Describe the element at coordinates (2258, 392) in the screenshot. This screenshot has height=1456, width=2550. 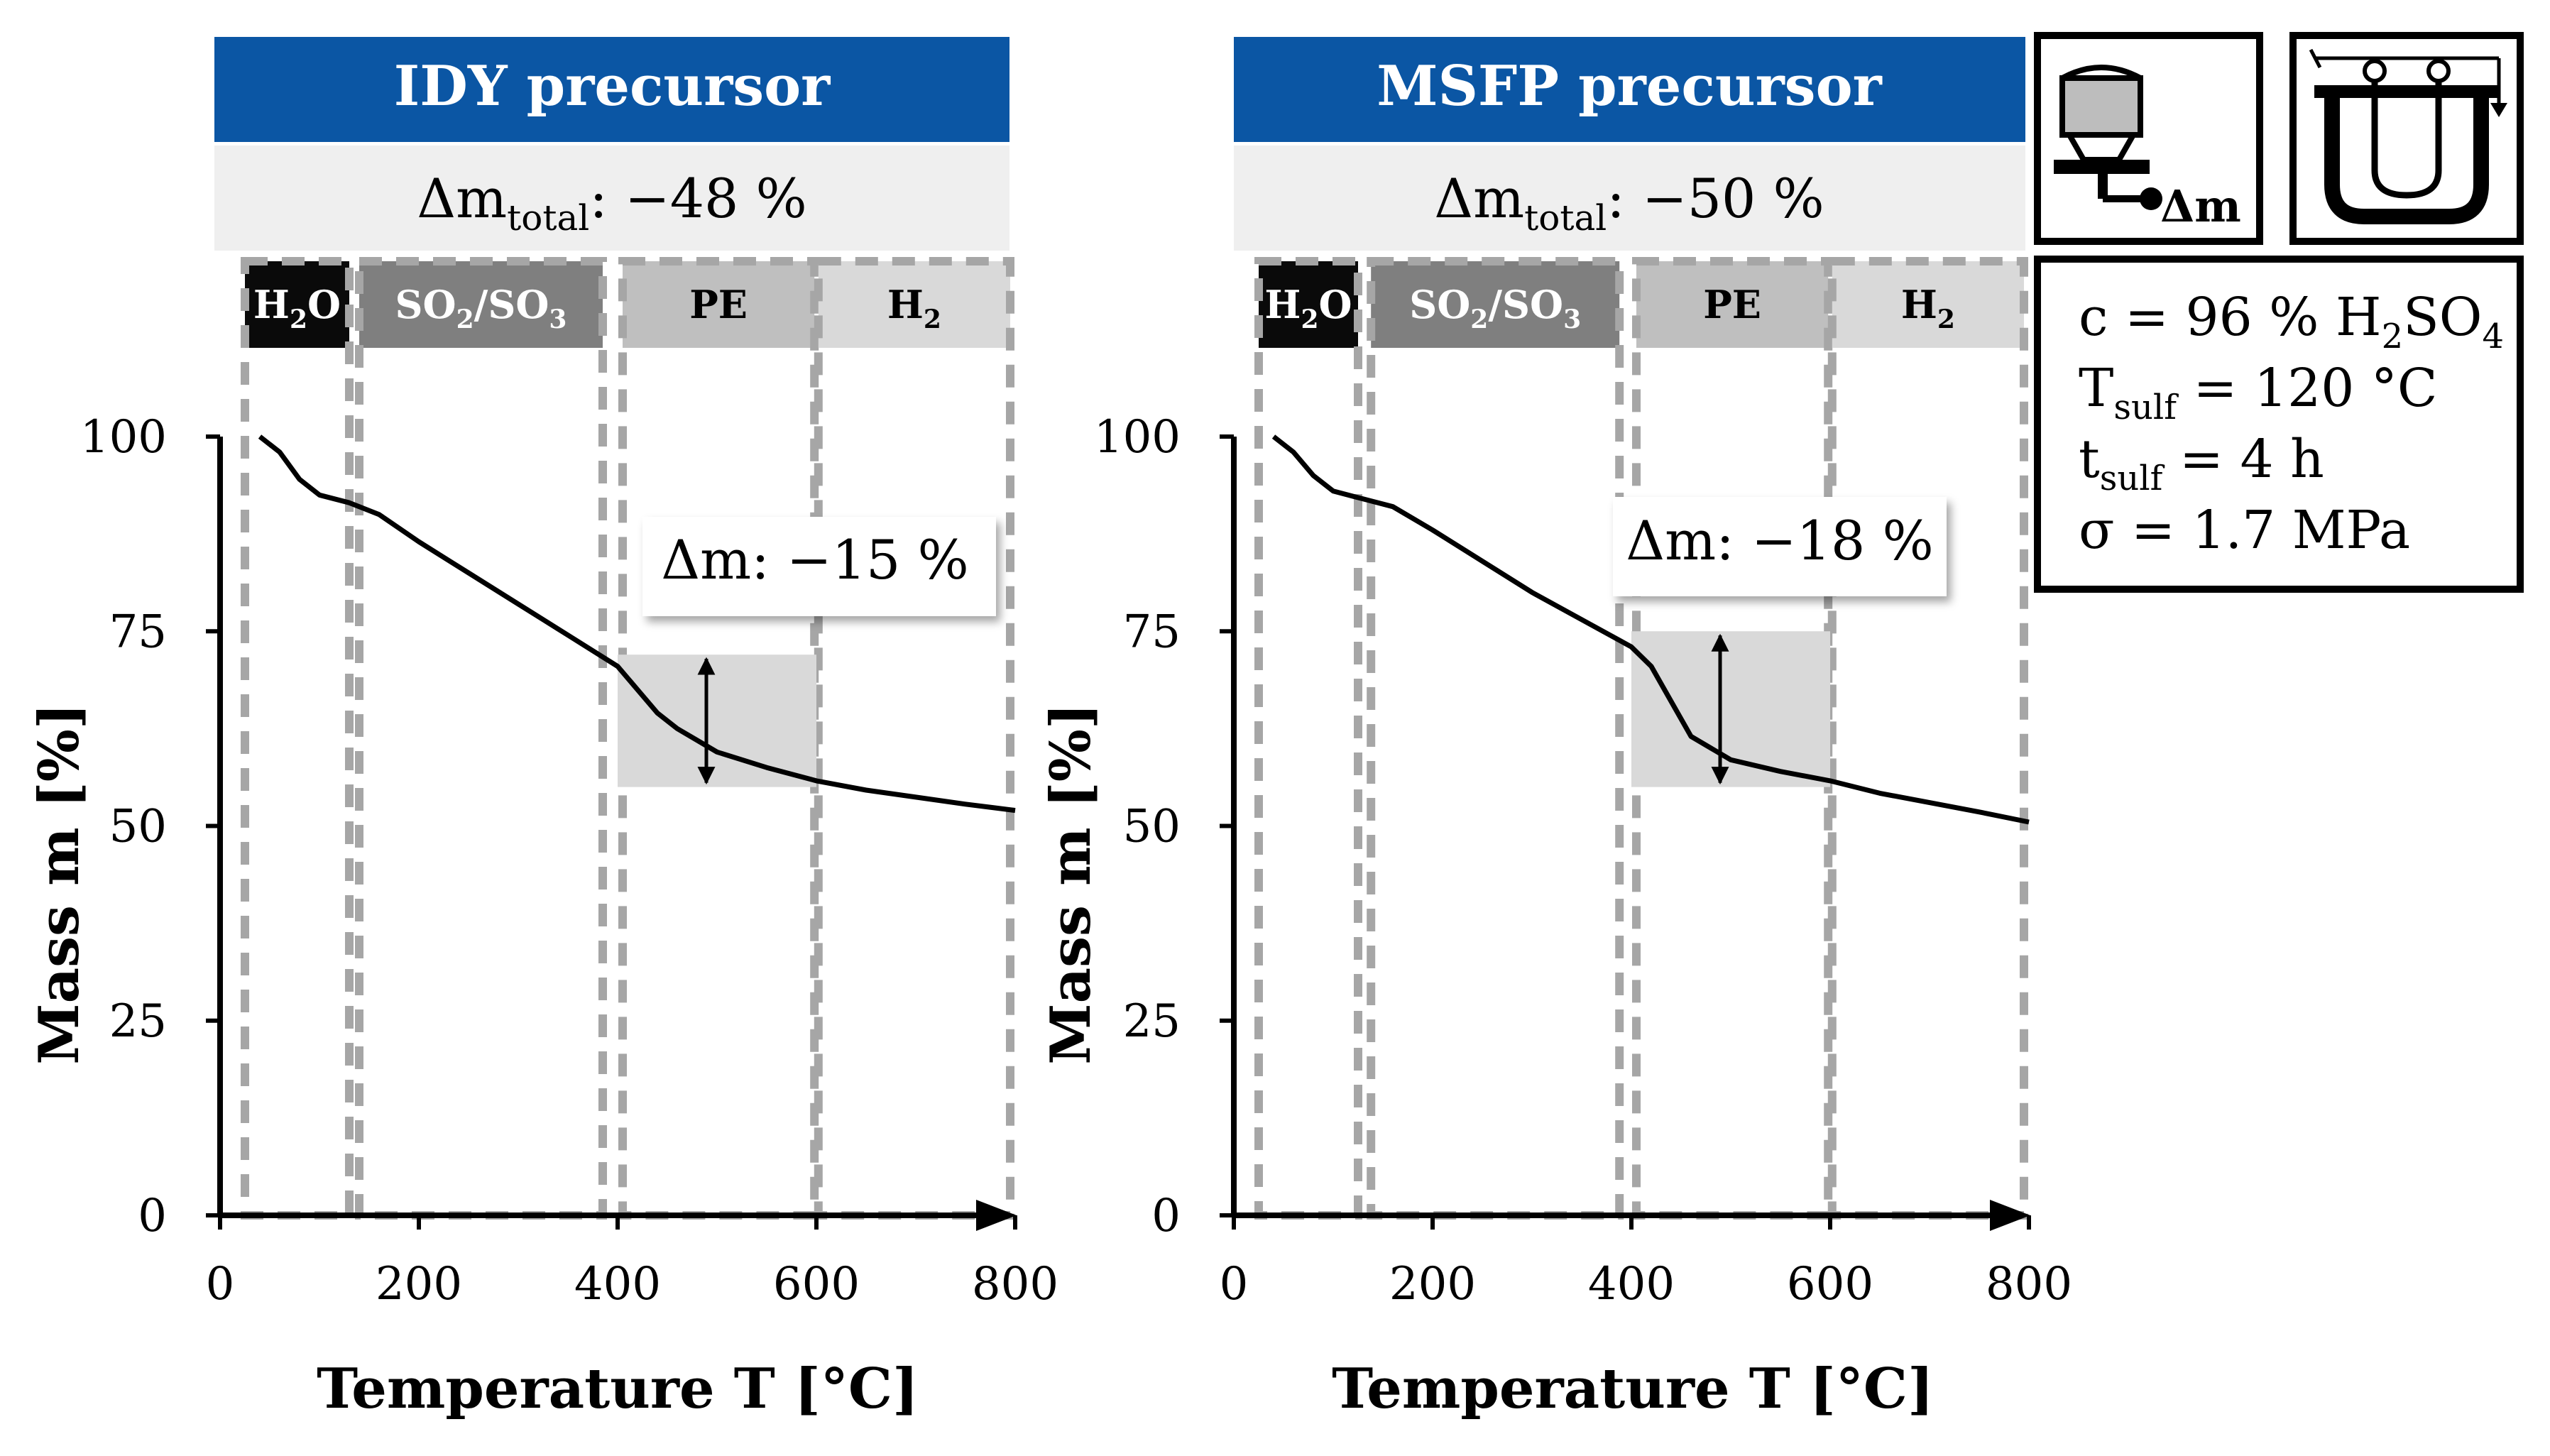
I see `condition-temperature: Tsulf = 120 °C` at that location.